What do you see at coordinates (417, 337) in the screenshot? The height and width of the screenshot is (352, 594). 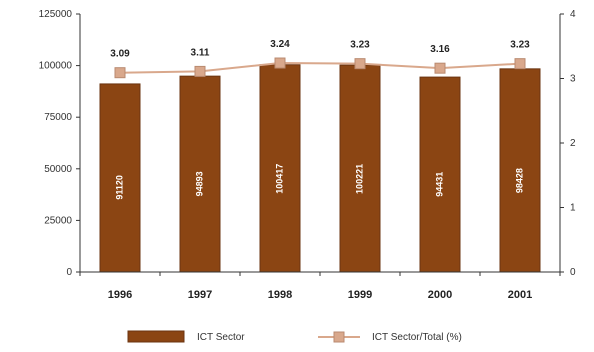 I see `legend-label-line: ICT Sector/Total (%)` at bounding box center [417, 337].